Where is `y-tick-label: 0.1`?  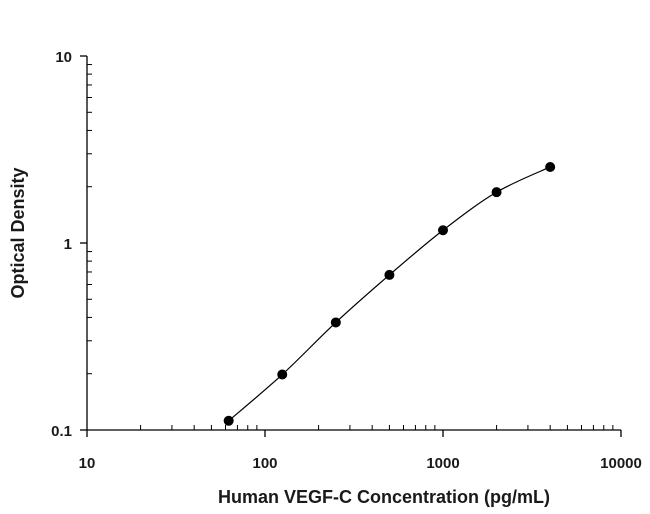 y-tick-label: 0.1 is located at coordinates (61, 431).